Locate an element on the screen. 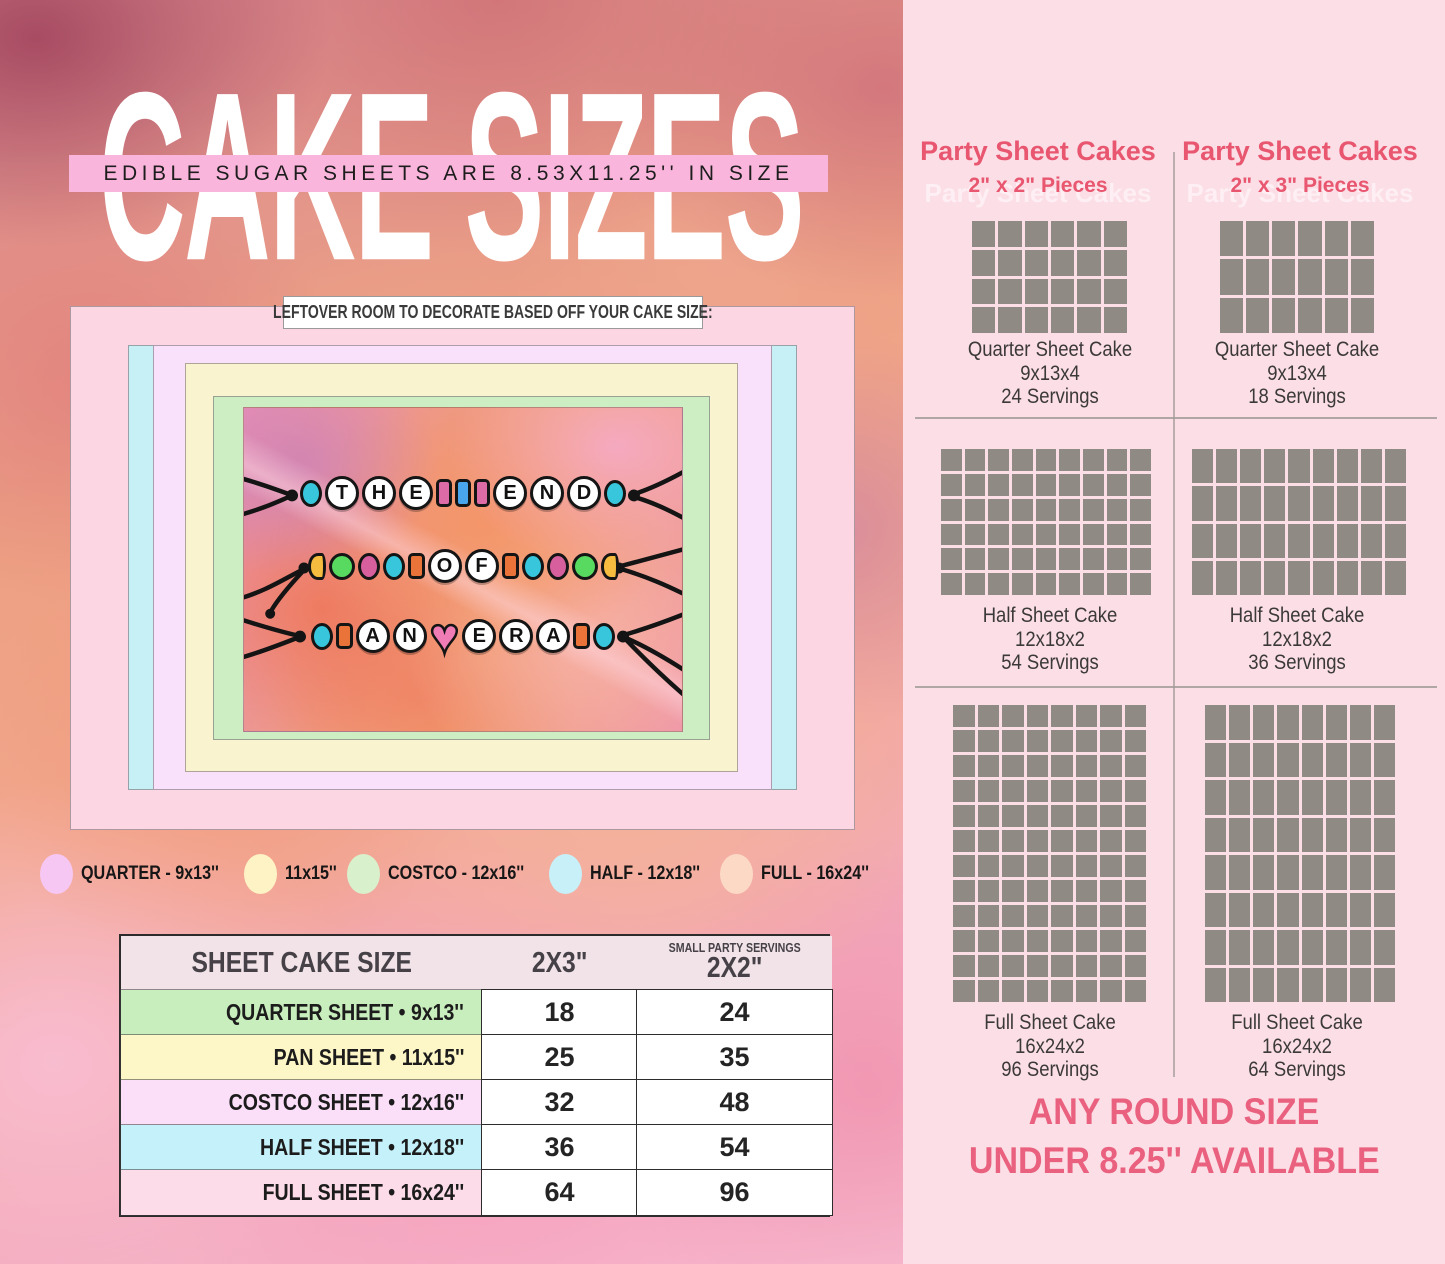  cake-servings: 18 Servings is located at coordinates (1297, 396).